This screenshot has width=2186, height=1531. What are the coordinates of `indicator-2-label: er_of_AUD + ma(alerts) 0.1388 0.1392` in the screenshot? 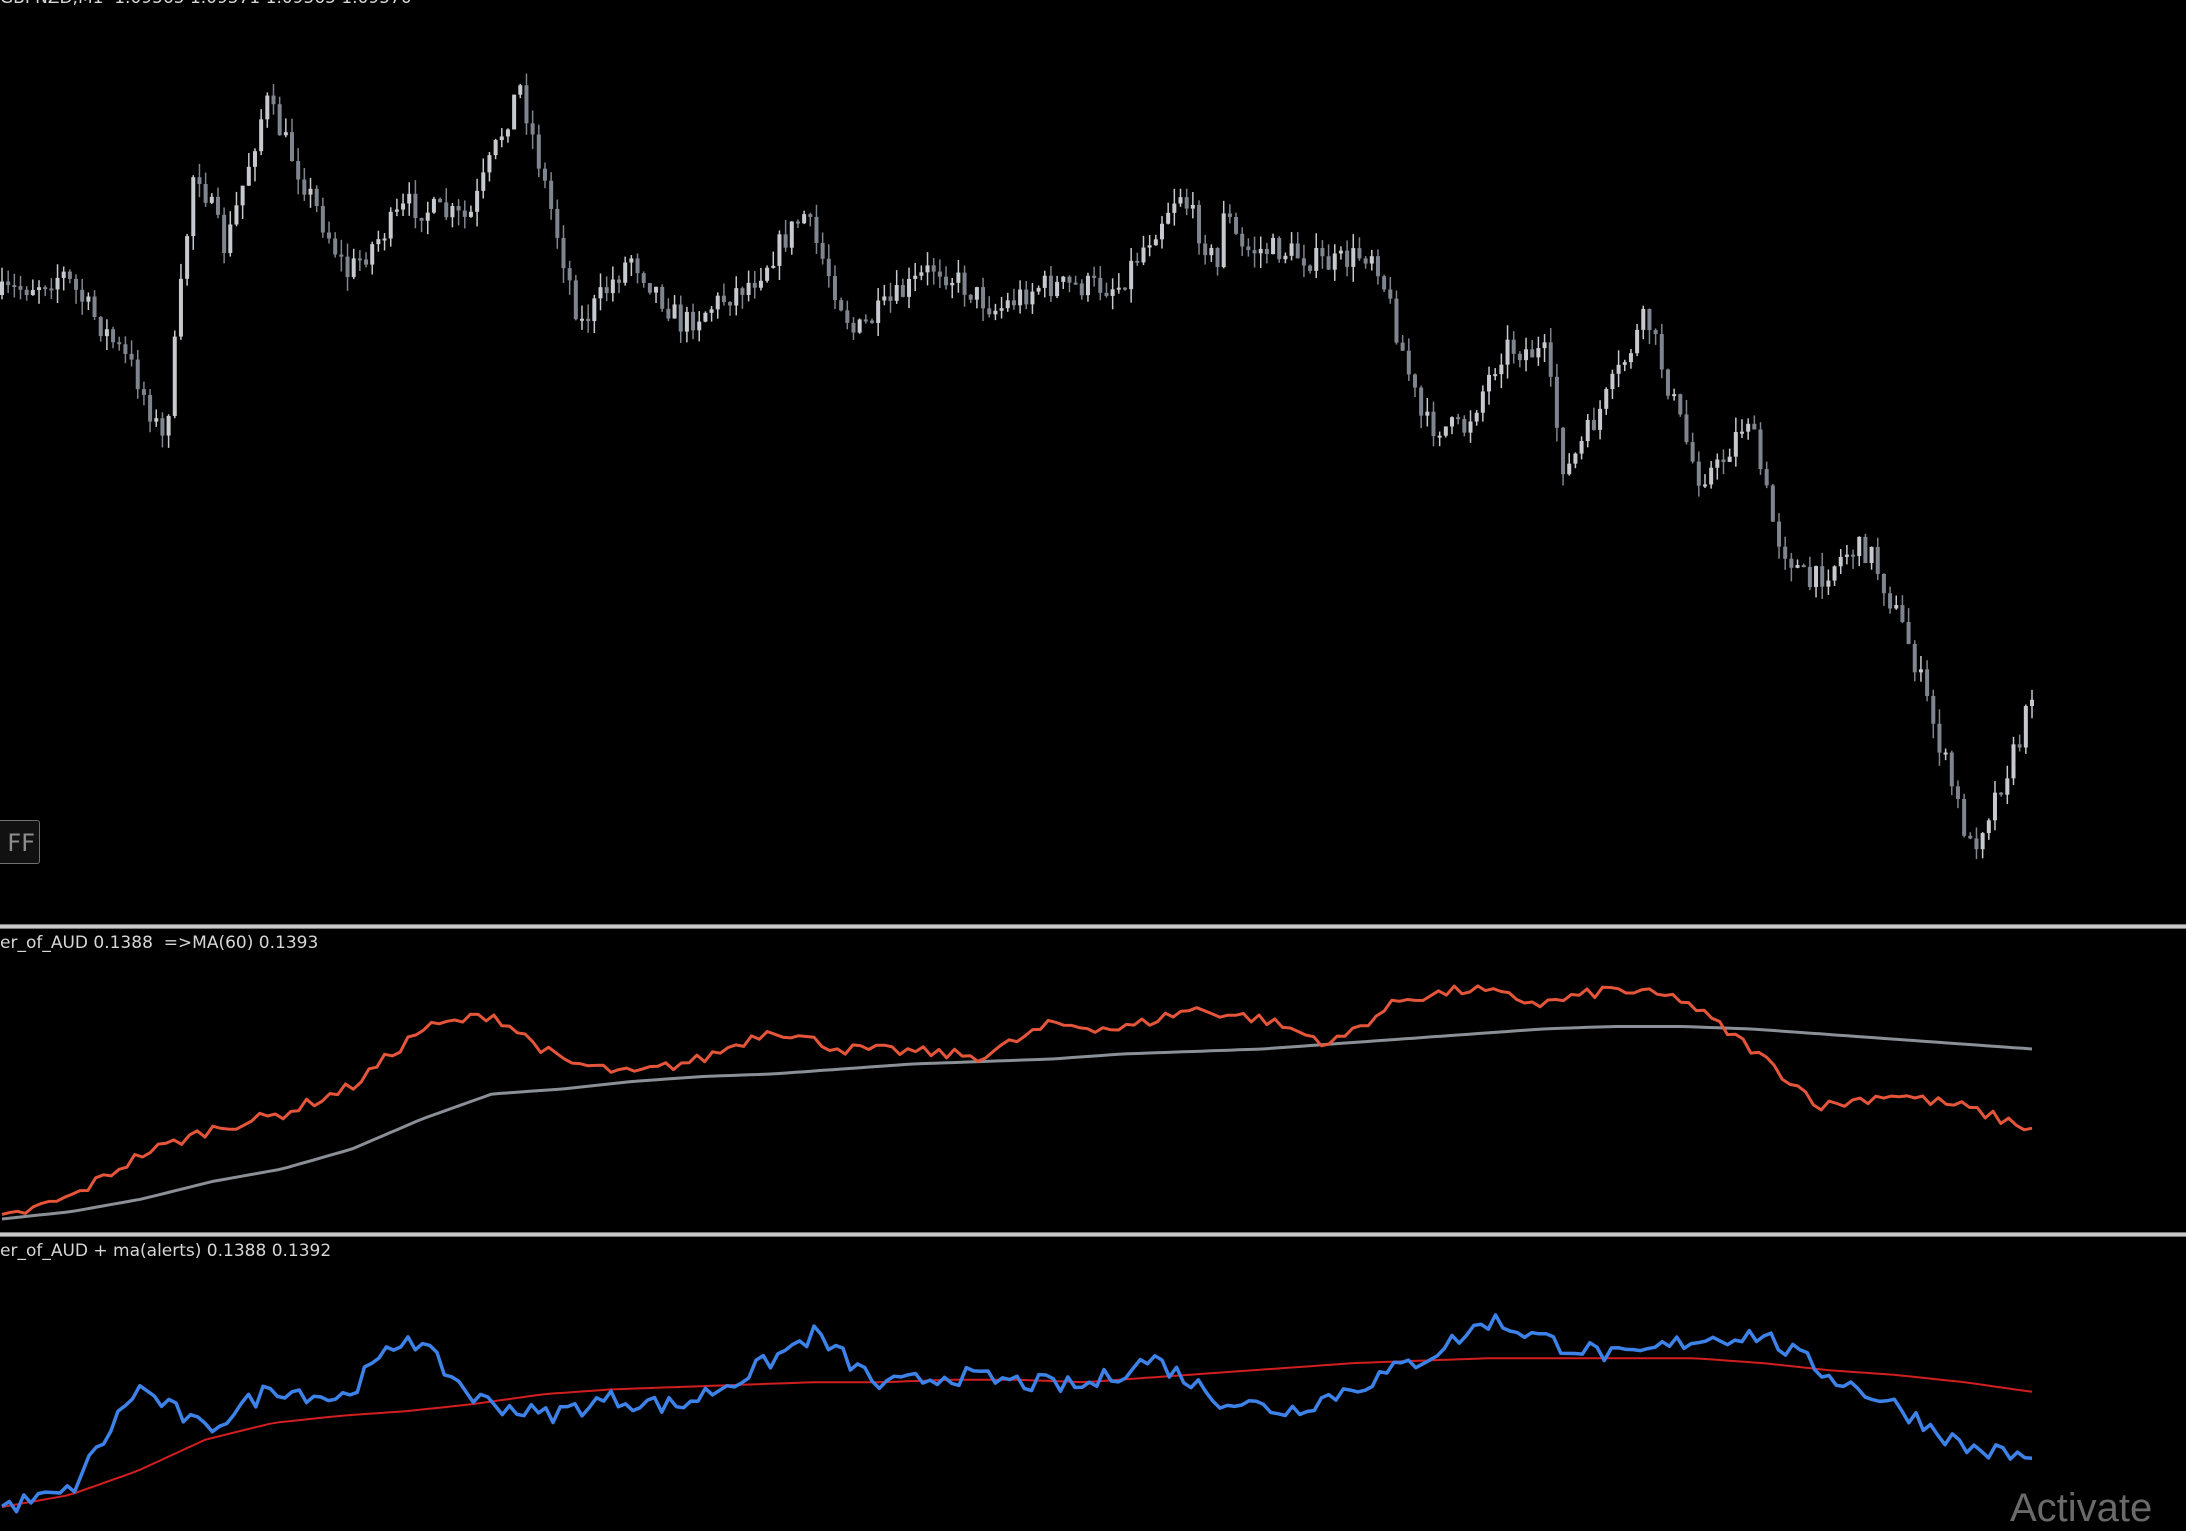 It's located at (166, 1251).